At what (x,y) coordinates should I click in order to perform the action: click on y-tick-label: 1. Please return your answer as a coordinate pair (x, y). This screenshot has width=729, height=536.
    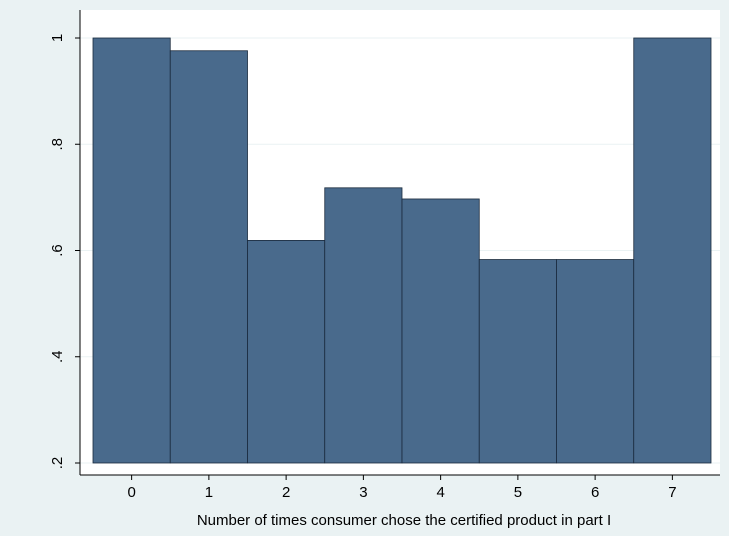
    Looking at the image, I should click on (57, 38).